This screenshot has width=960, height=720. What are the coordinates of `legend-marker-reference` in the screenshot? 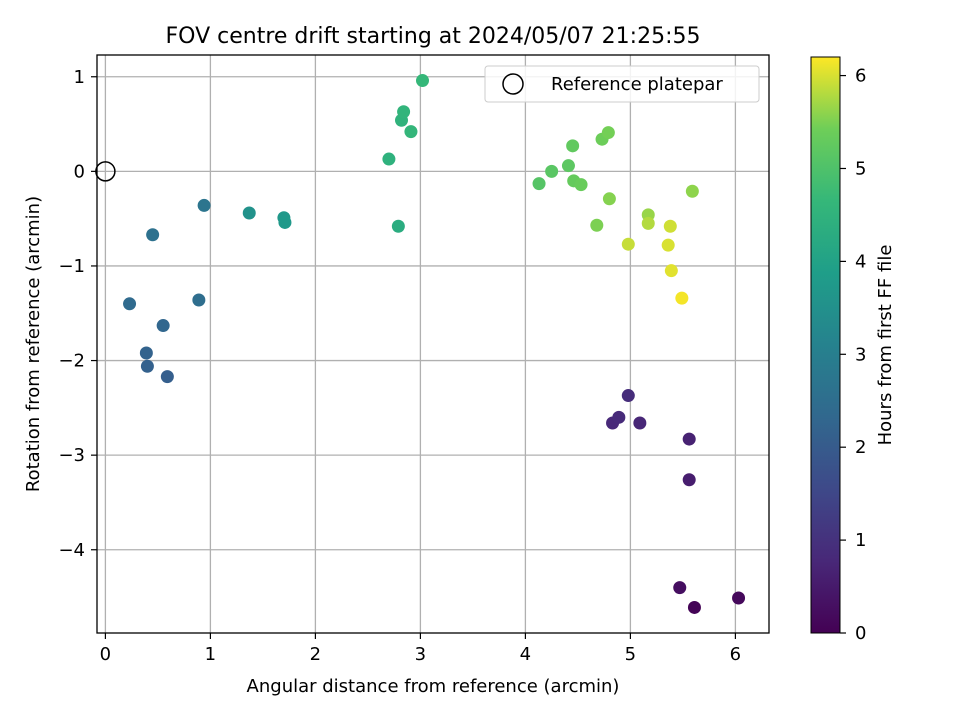 It's located at (513, 84).